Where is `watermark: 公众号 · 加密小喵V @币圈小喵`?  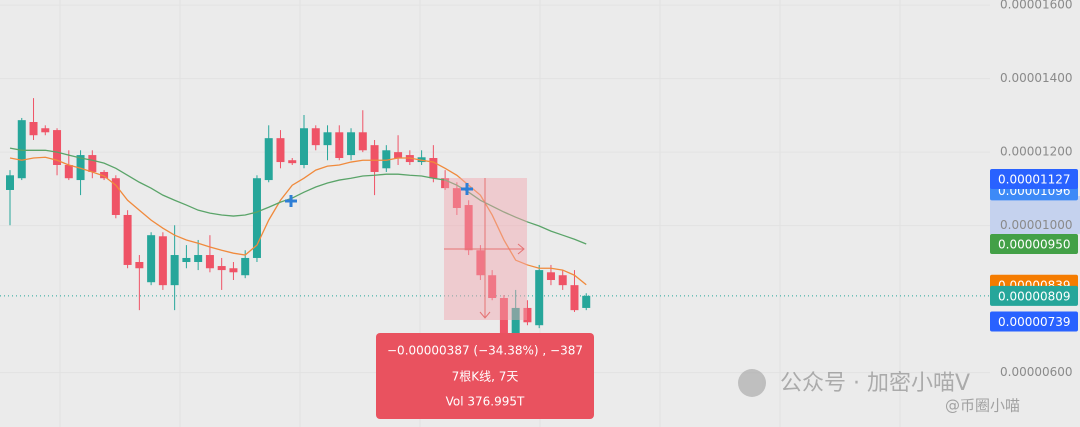
watermark: 公众号 · 加密小喵V @币圈小喵 is located at coordinates (879, 392).